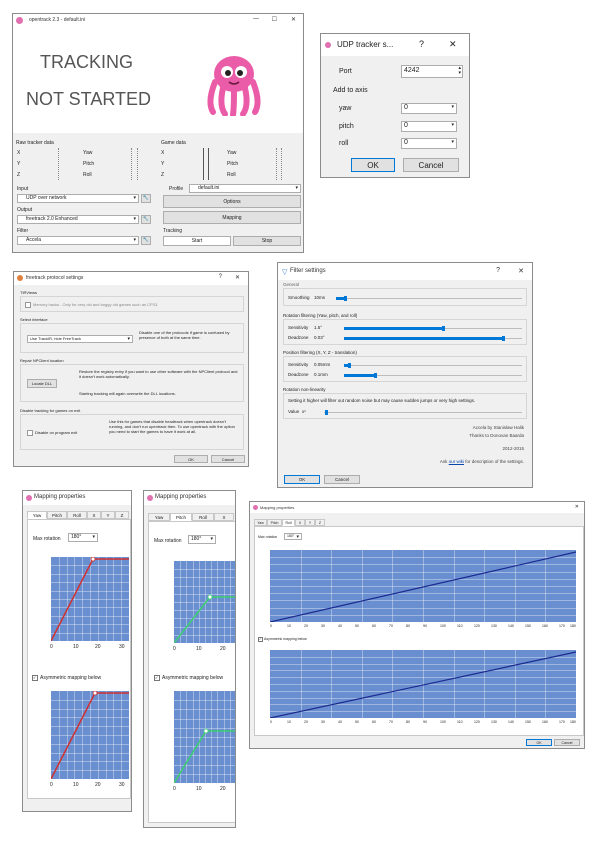 Image resolution: width=595 pixels, height=842 pixels. What do you see at coordinates (298, 337) in the screenshot?
I see `rot-dead-label: Deadzone` at bounding box center [298, 337].